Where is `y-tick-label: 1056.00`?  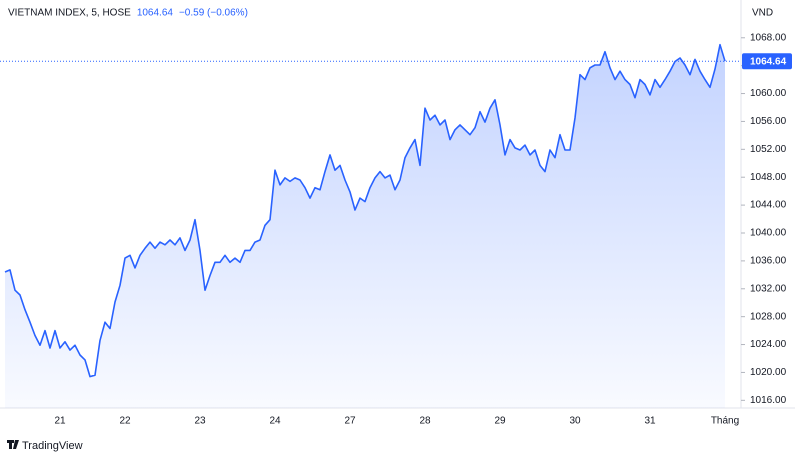 y-tick-label: 1056.00 is located at coordinates (768, 121).